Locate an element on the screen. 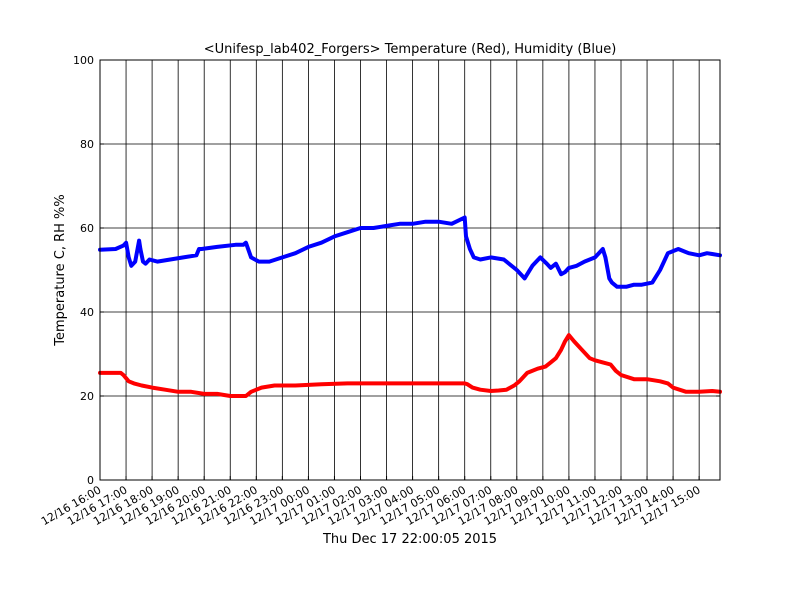 This screenshot has width=800, height=604. x-axis-label: Thu Dec 17 22:00:05 2015 is located at coordinates (409, 539).